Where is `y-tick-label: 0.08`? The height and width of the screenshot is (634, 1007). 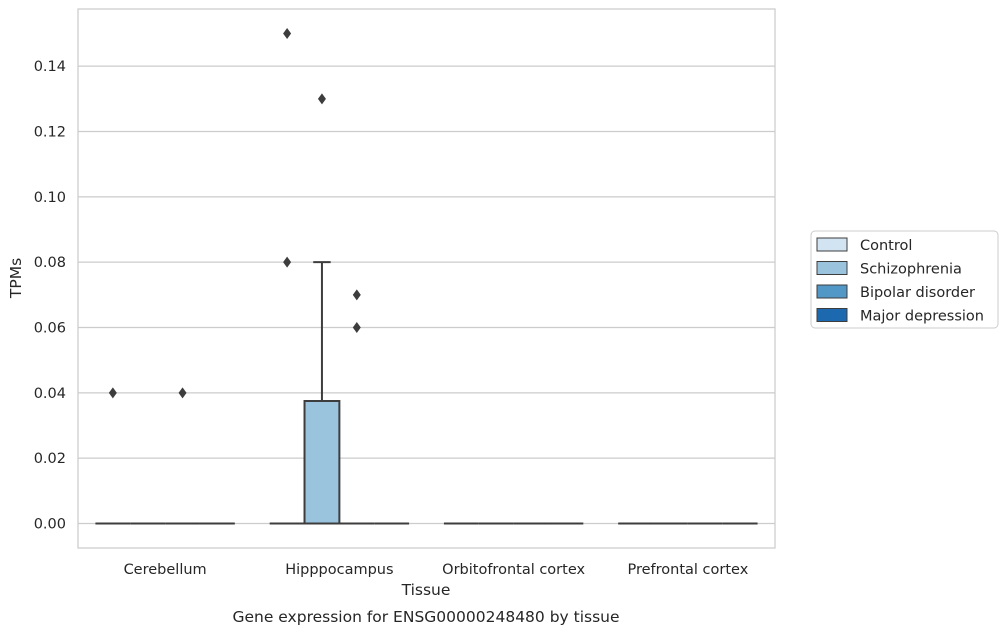
y-tick-label: 0.08 is located at coordinates (50, 263).